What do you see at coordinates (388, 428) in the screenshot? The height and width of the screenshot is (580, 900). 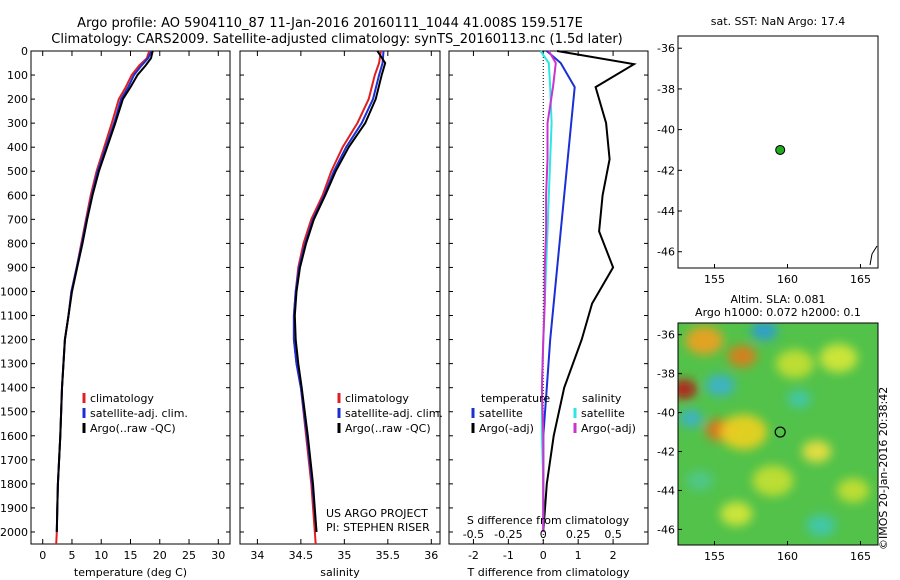 I see `salinity-profile-legend-label: Argo(..raw -QC)` at bounding box center [388, 428].